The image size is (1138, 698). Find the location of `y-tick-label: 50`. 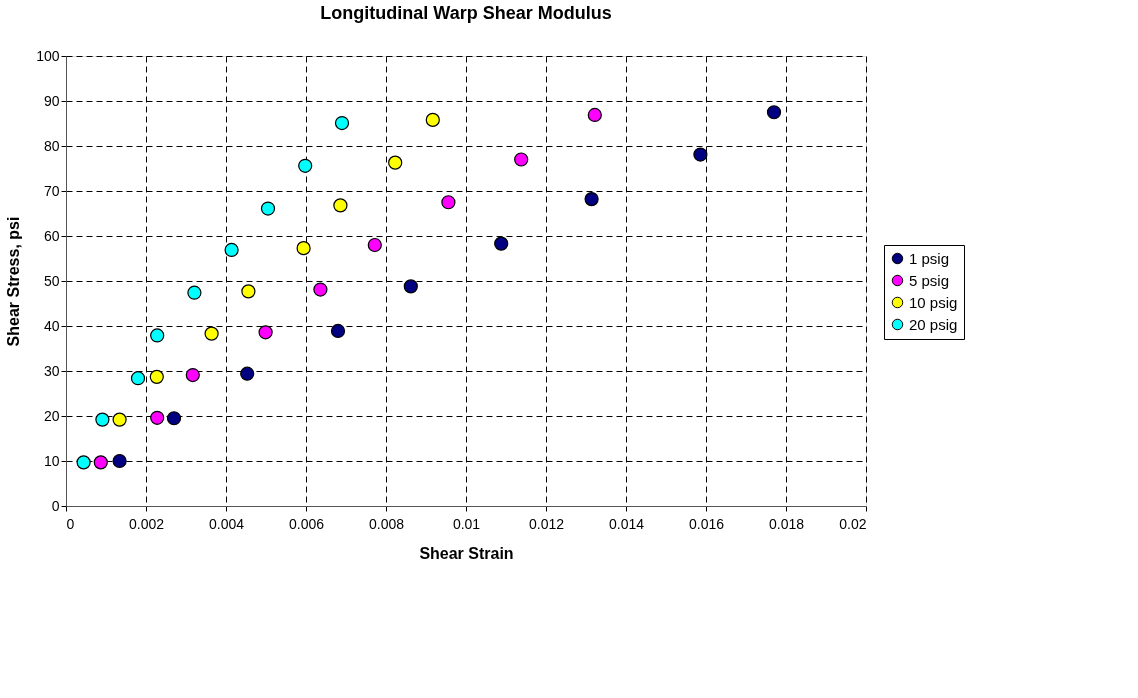

y-tick-label: 50 is located at coordinates (51, 280).